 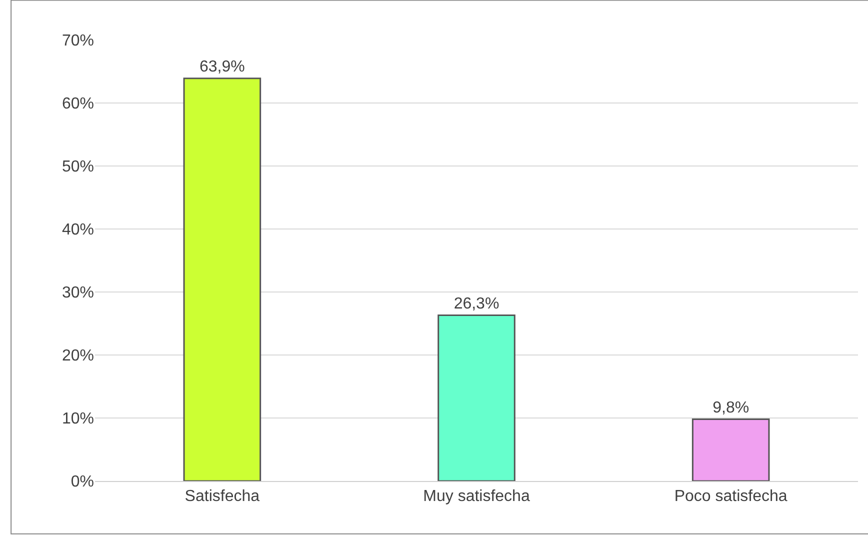 What do you see at coordinates (78, 419) in the screenshot?
I see `y-tick-label: 10%` at bounding box center [78, 419].